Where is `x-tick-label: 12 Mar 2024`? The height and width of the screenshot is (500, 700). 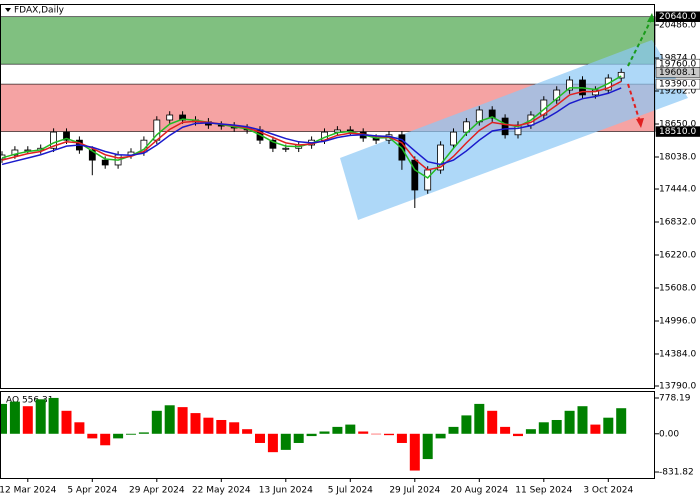
x-tick-label: 12 Mar 2024 is located at coordinates (28, 491).